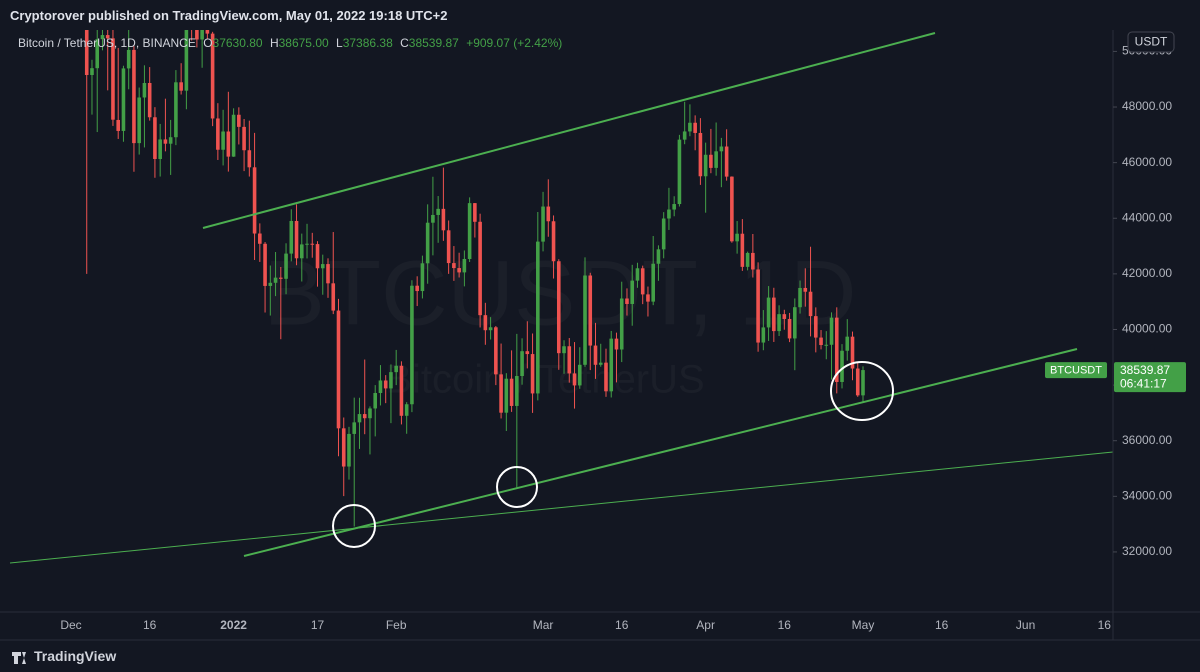  Describe the element at coordinates (75, 656) in the screenshot. I see `footer-brand: TradingView` at that location.